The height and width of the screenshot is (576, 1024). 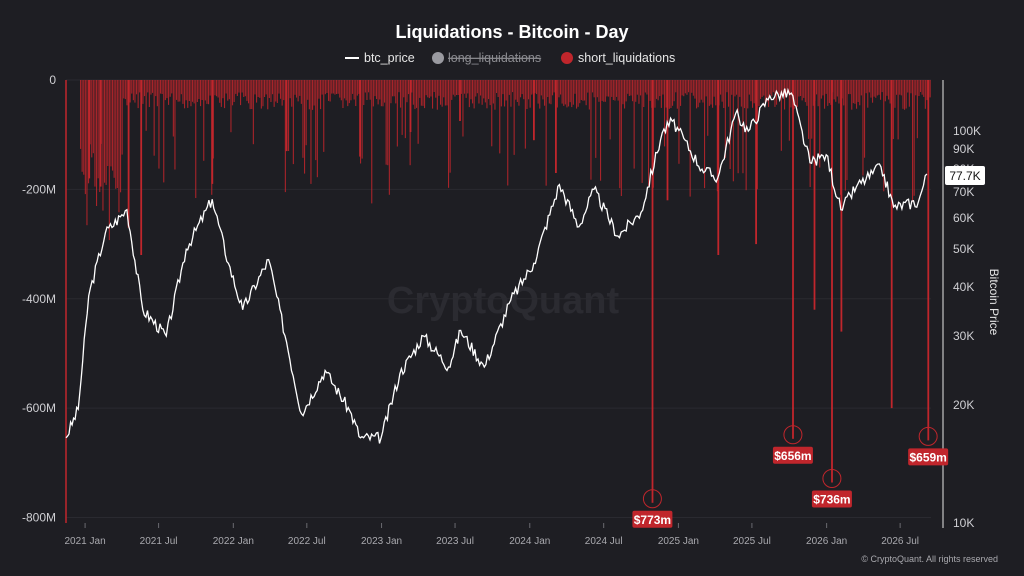 I want to click on legend-item-short-liquidations: short_liquidations, so click(x=618, y=58).